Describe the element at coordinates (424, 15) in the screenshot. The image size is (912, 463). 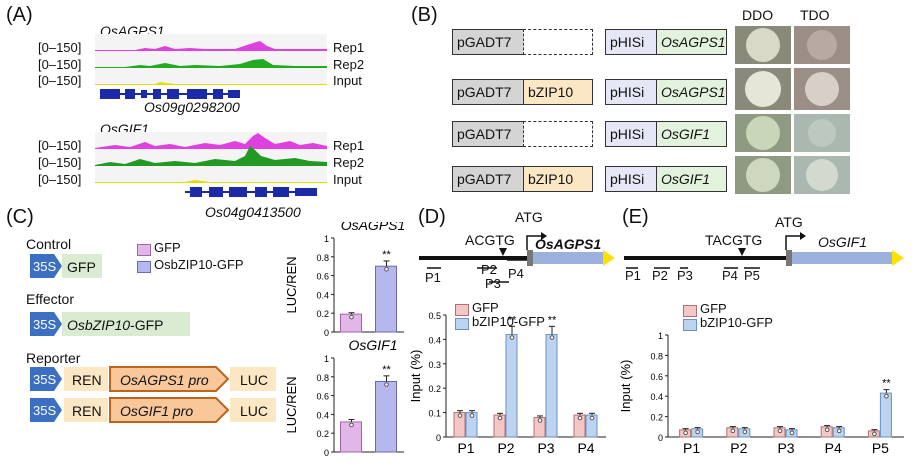
I see `panel-label-b: (B)` at that location.